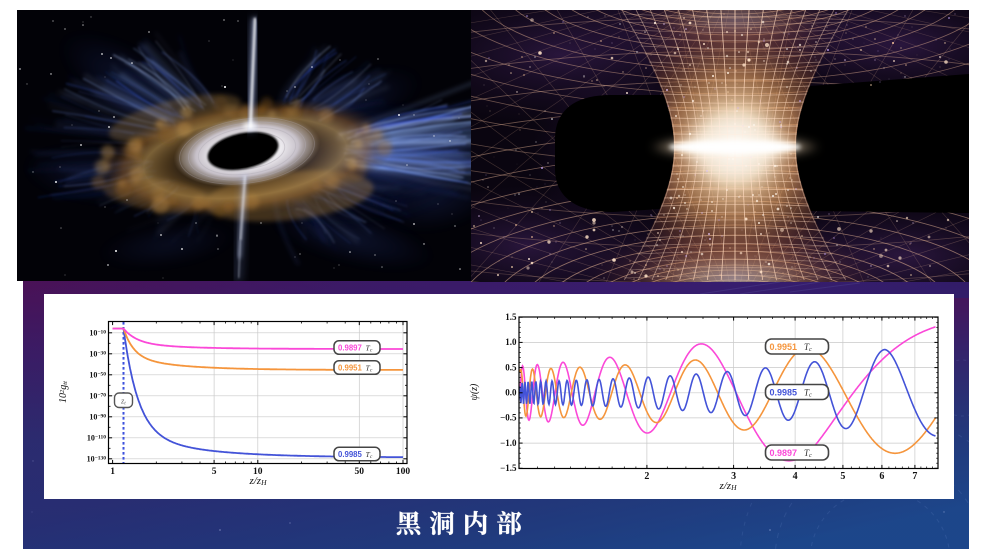 The image size is (999, 560). Describe the element at coordinates (511, 367) in the screenshot. I see `svg-text: 0.5` at that location.